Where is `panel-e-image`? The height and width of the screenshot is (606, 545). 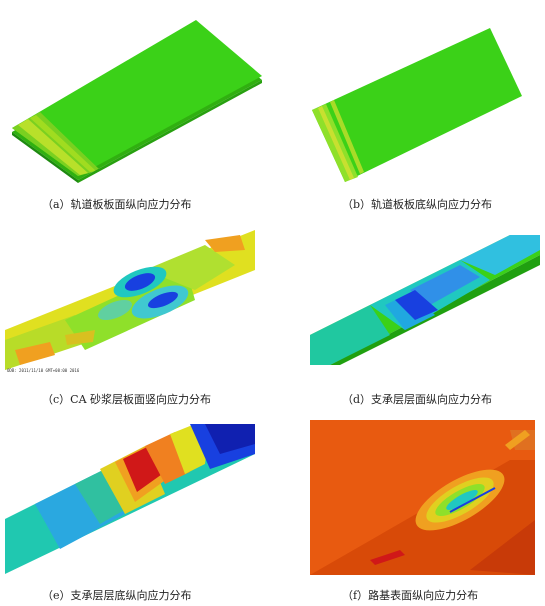 panel-e-image is located at coordinates (130, 499).